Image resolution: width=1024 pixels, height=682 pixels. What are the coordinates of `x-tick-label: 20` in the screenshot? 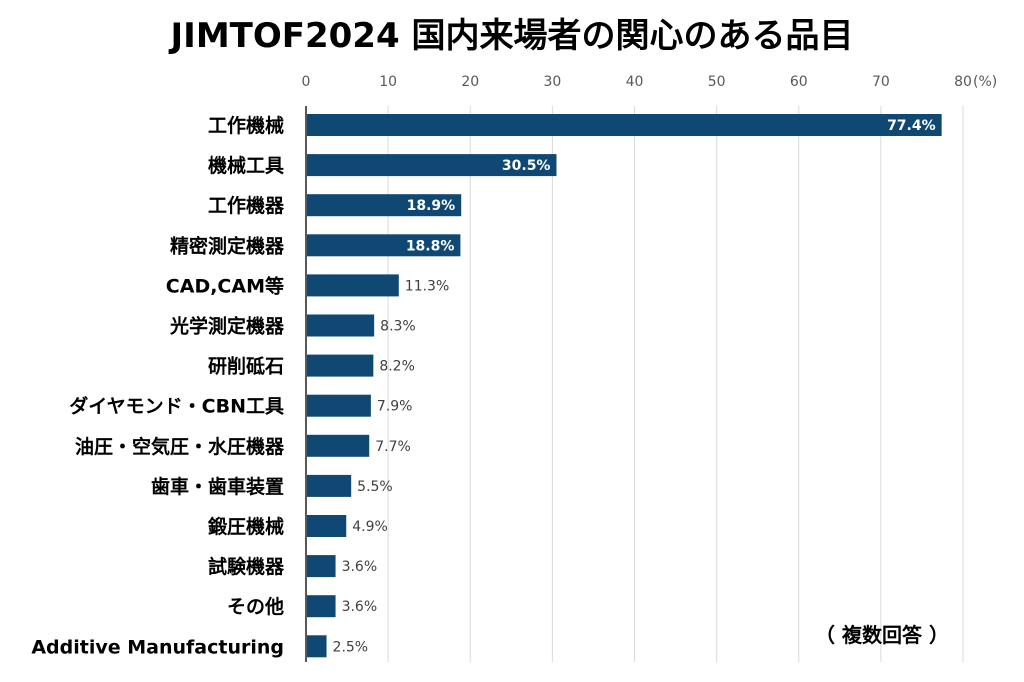 It's located at (470, 82).